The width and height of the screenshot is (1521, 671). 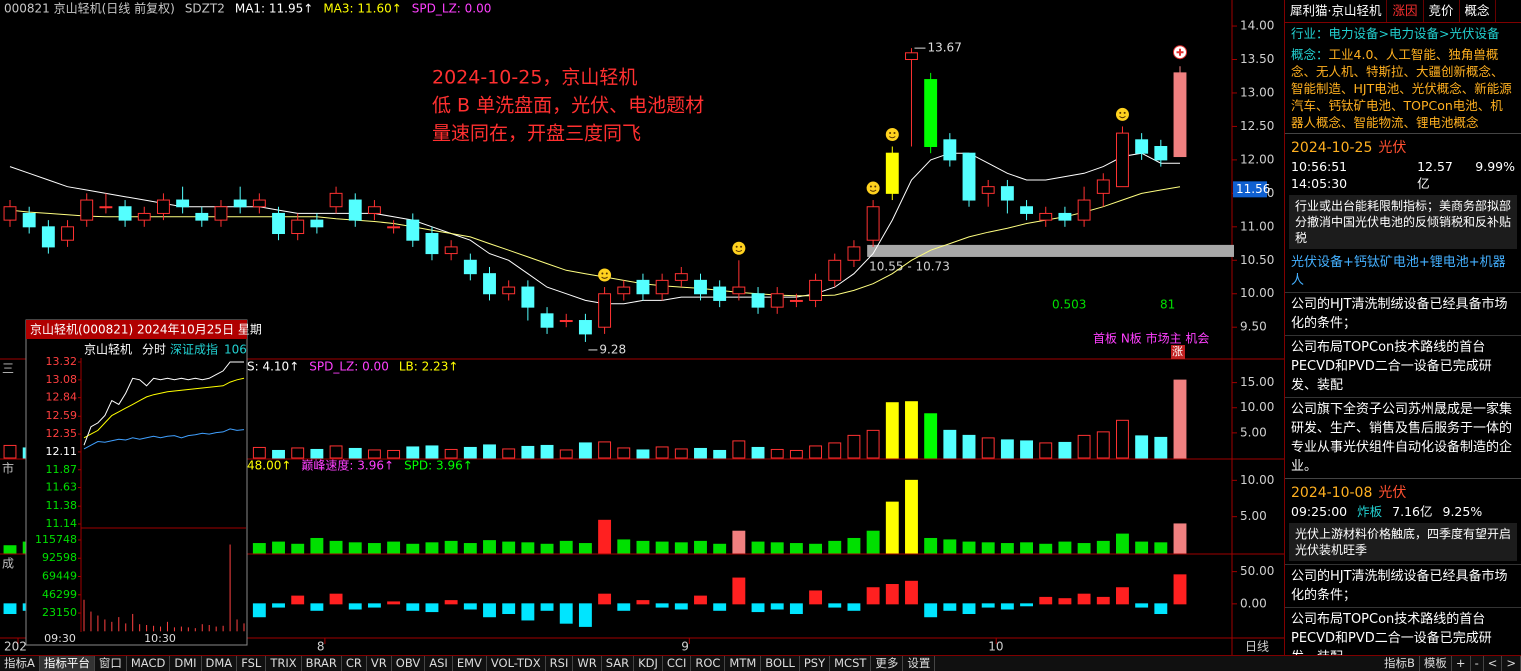 What do you see at coordinates (354, 663) in the screenshot?
I see `toolbar-tab: CR` at bounding box center [354, 663].